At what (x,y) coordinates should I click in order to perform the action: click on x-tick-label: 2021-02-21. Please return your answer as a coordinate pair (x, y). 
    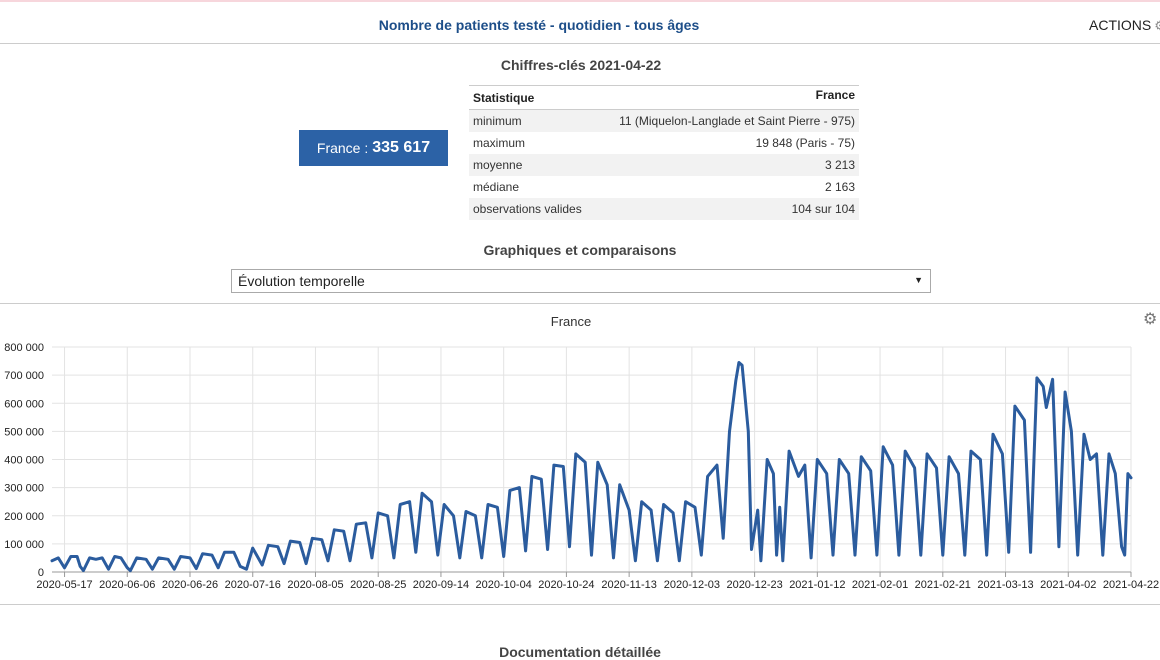
    Looking at the image, I should click on (943, 585).